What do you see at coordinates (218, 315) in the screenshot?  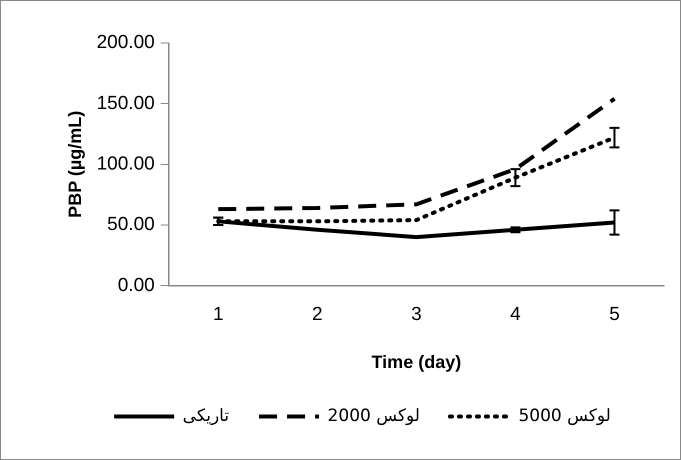 I see `x-tick-label: 1` at bounding box center [218, 315].